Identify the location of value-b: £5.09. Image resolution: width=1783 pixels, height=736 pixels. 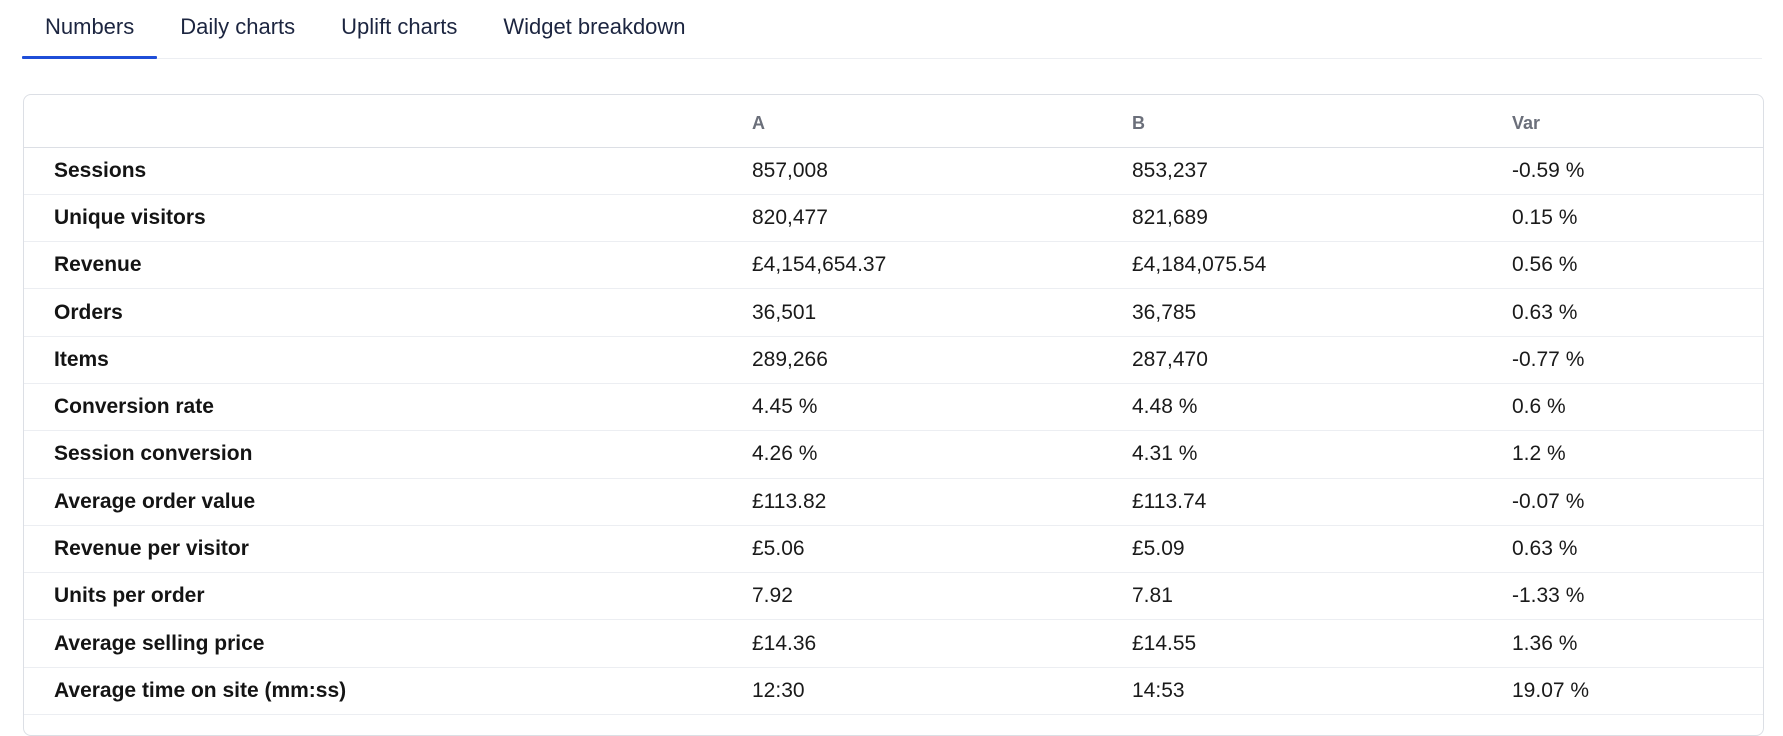
(1322, 549).